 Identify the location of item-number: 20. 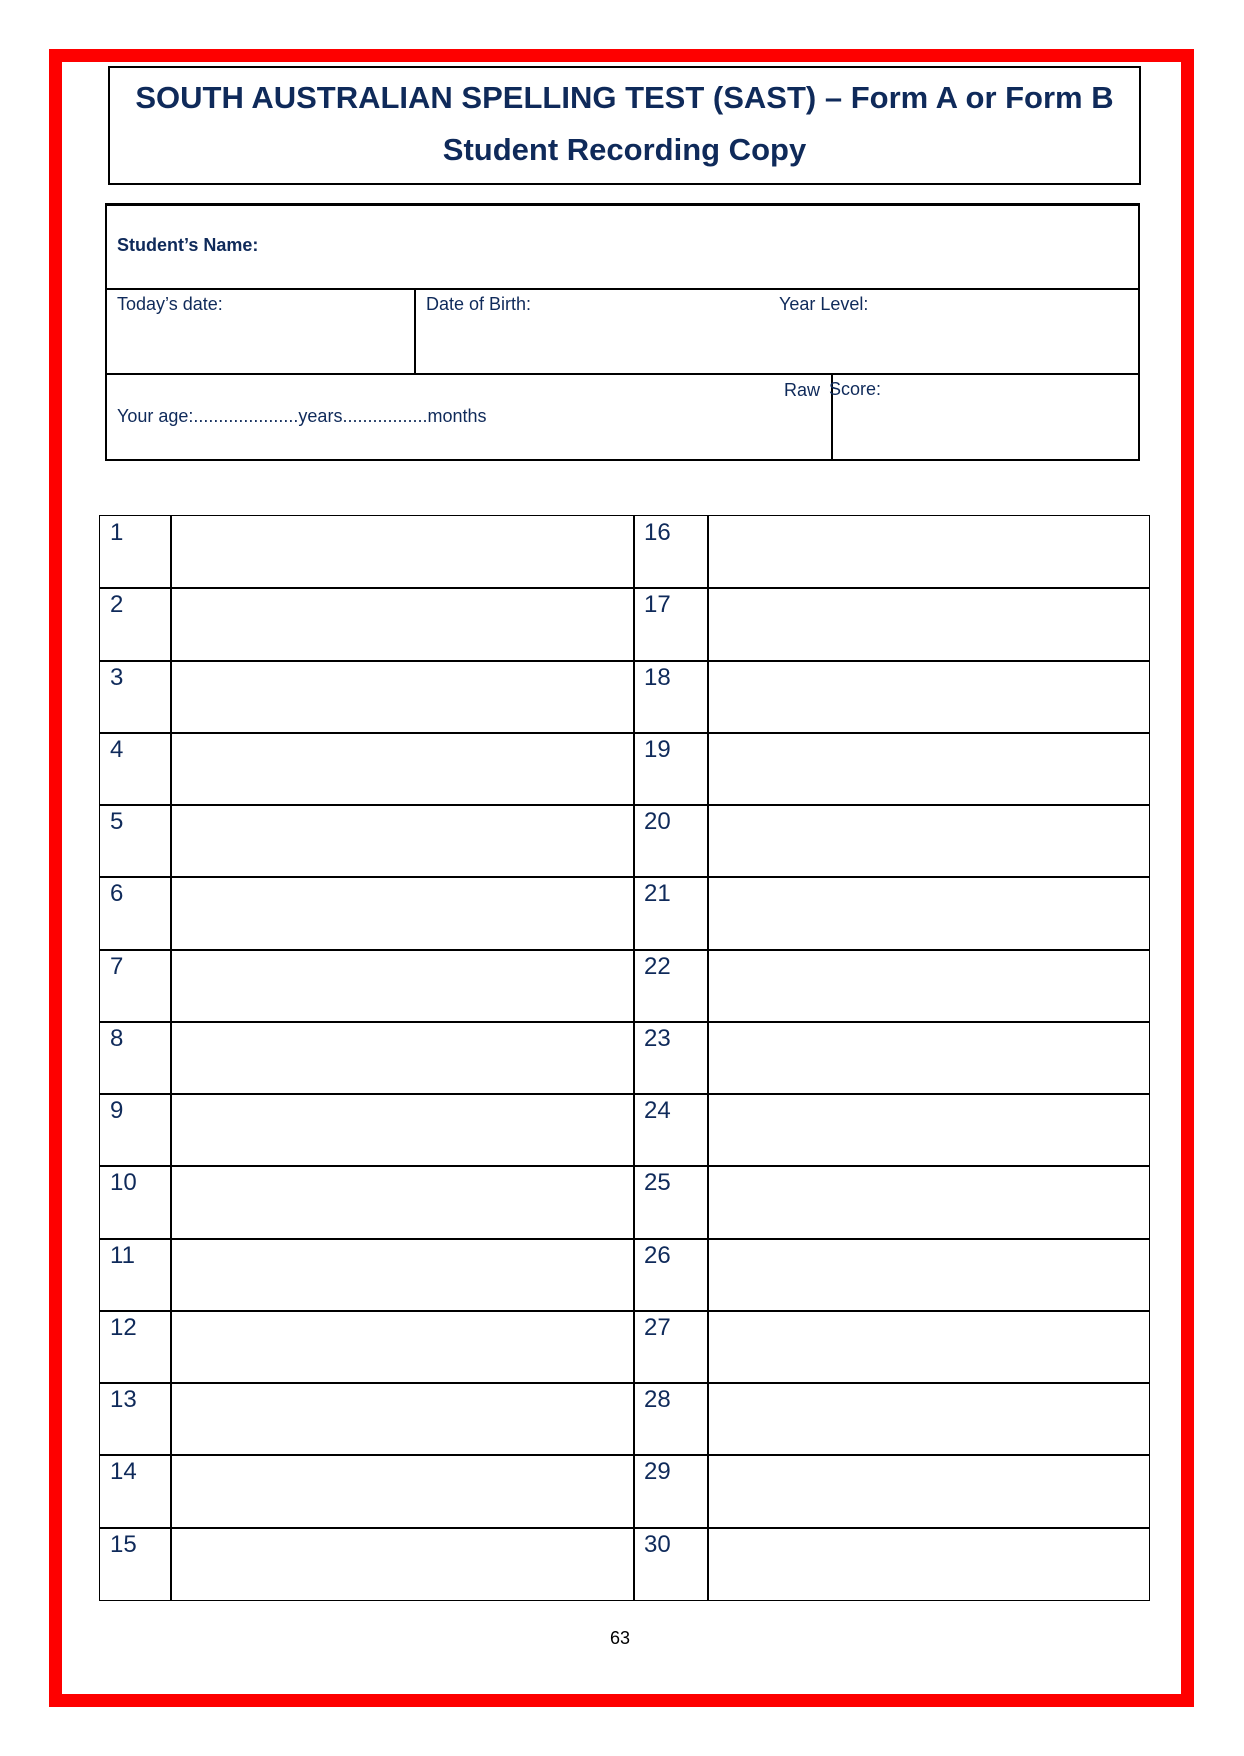
(657, 822).